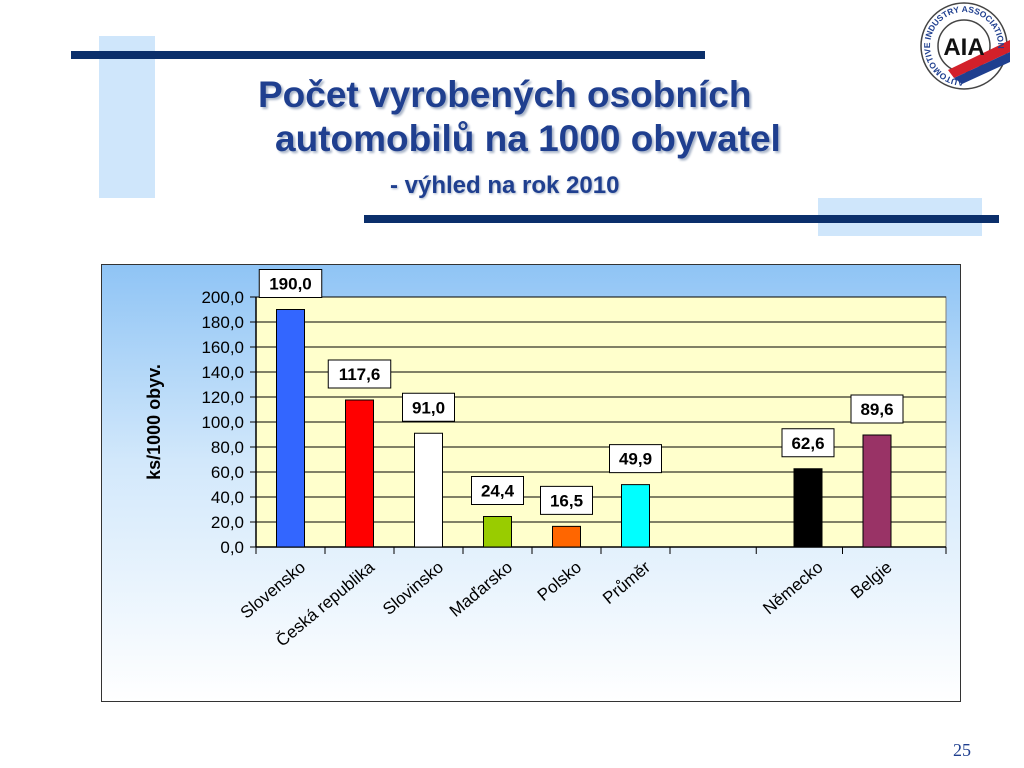 The height and width of the screenshot is (768, 1024). Describe the element at coordinates (227, 472) in the screenshot. I see `y-tick-label: 60,0` at that location.